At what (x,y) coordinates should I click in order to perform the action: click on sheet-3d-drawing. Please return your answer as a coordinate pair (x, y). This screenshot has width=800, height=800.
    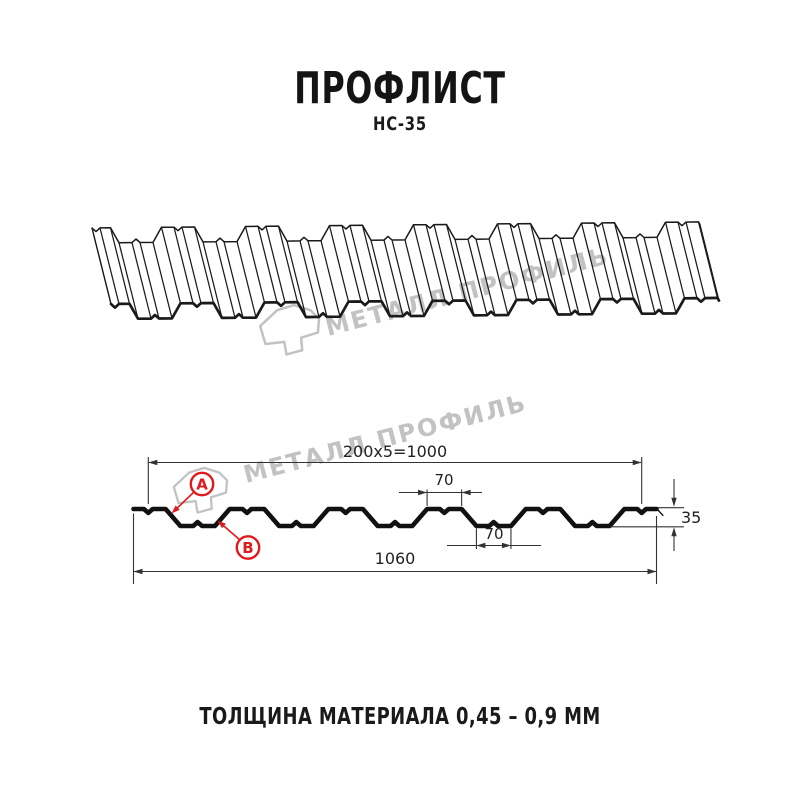
    Looking at the image, I should click on (406, 271).